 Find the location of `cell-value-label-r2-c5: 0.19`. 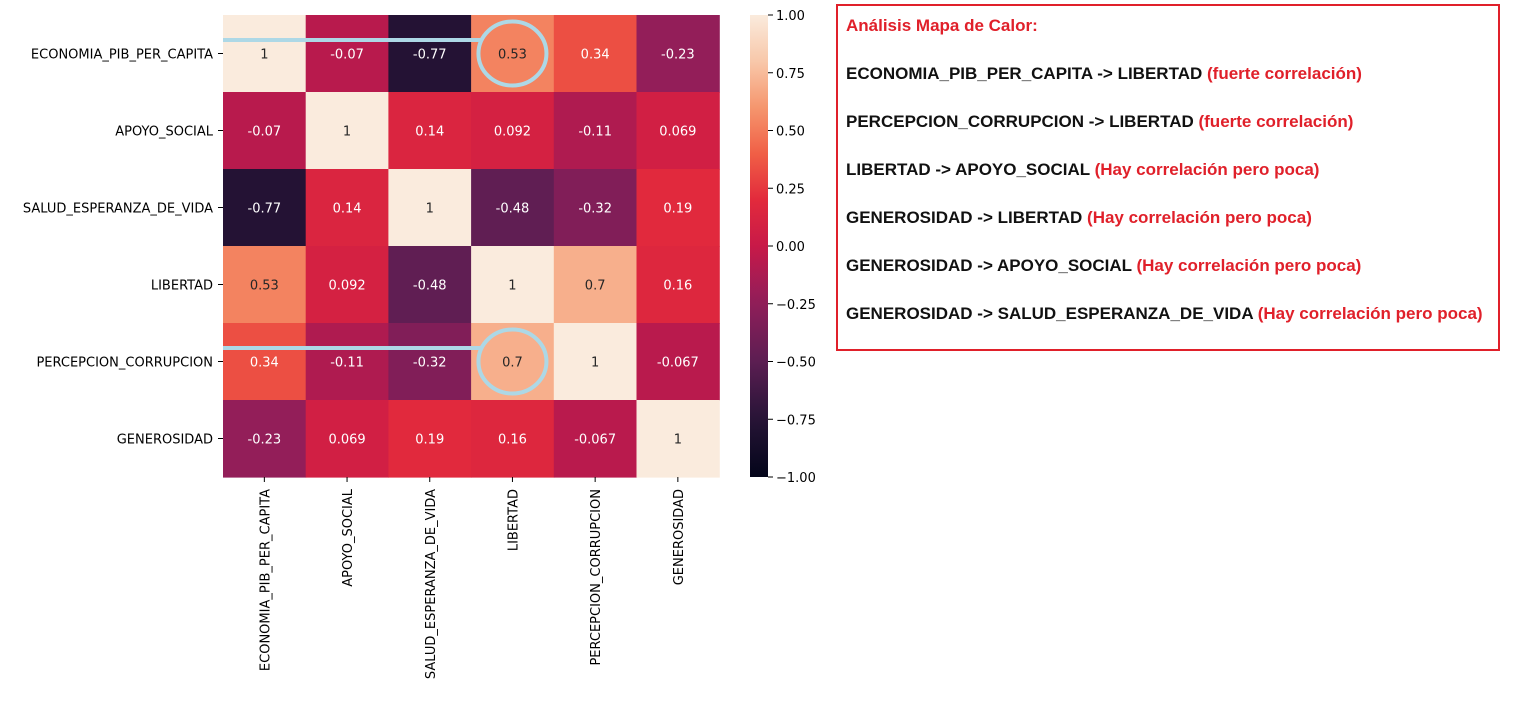

cell-value-label-r2-c5: 0.19 is located at coordinates (677, 209).